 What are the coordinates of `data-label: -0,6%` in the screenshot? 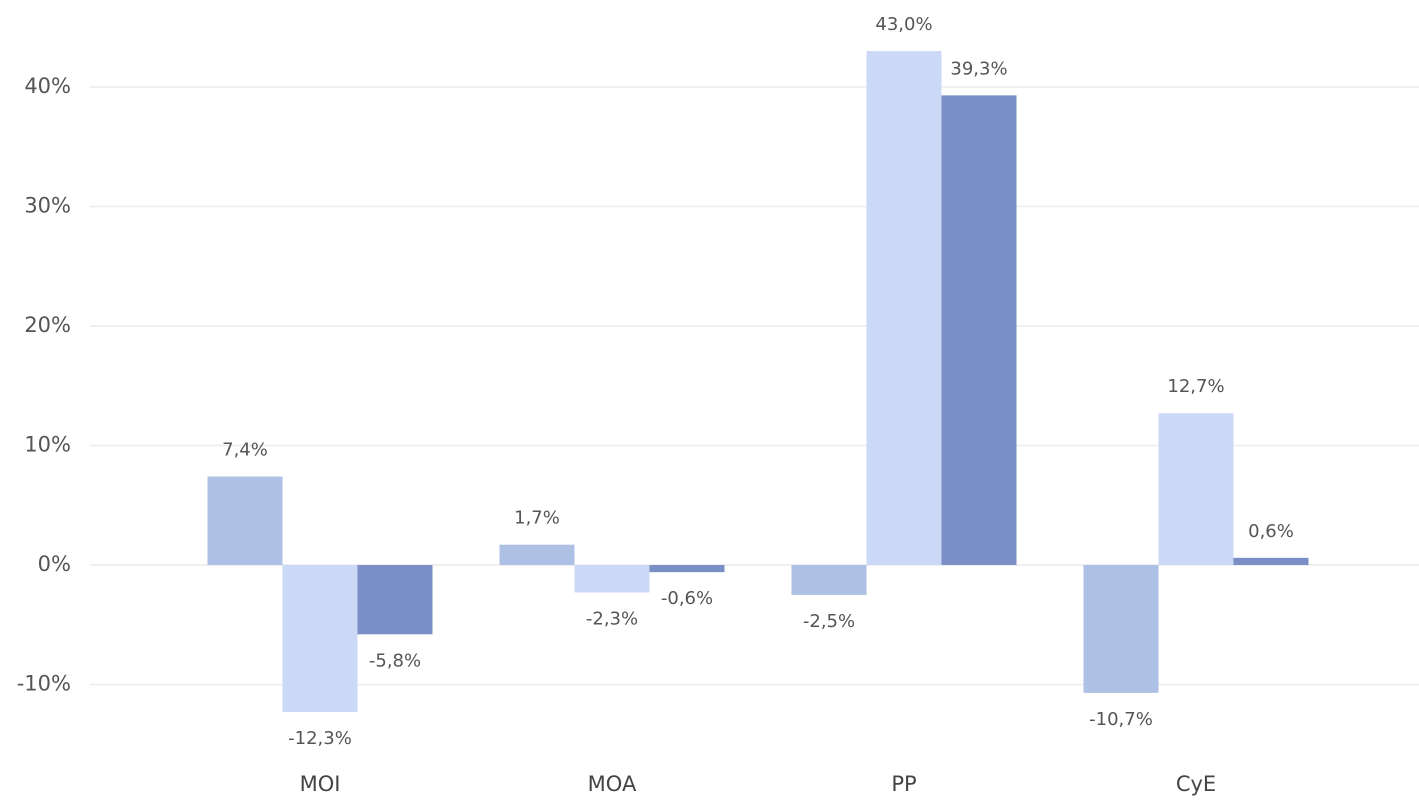 It's located at (687, 598).